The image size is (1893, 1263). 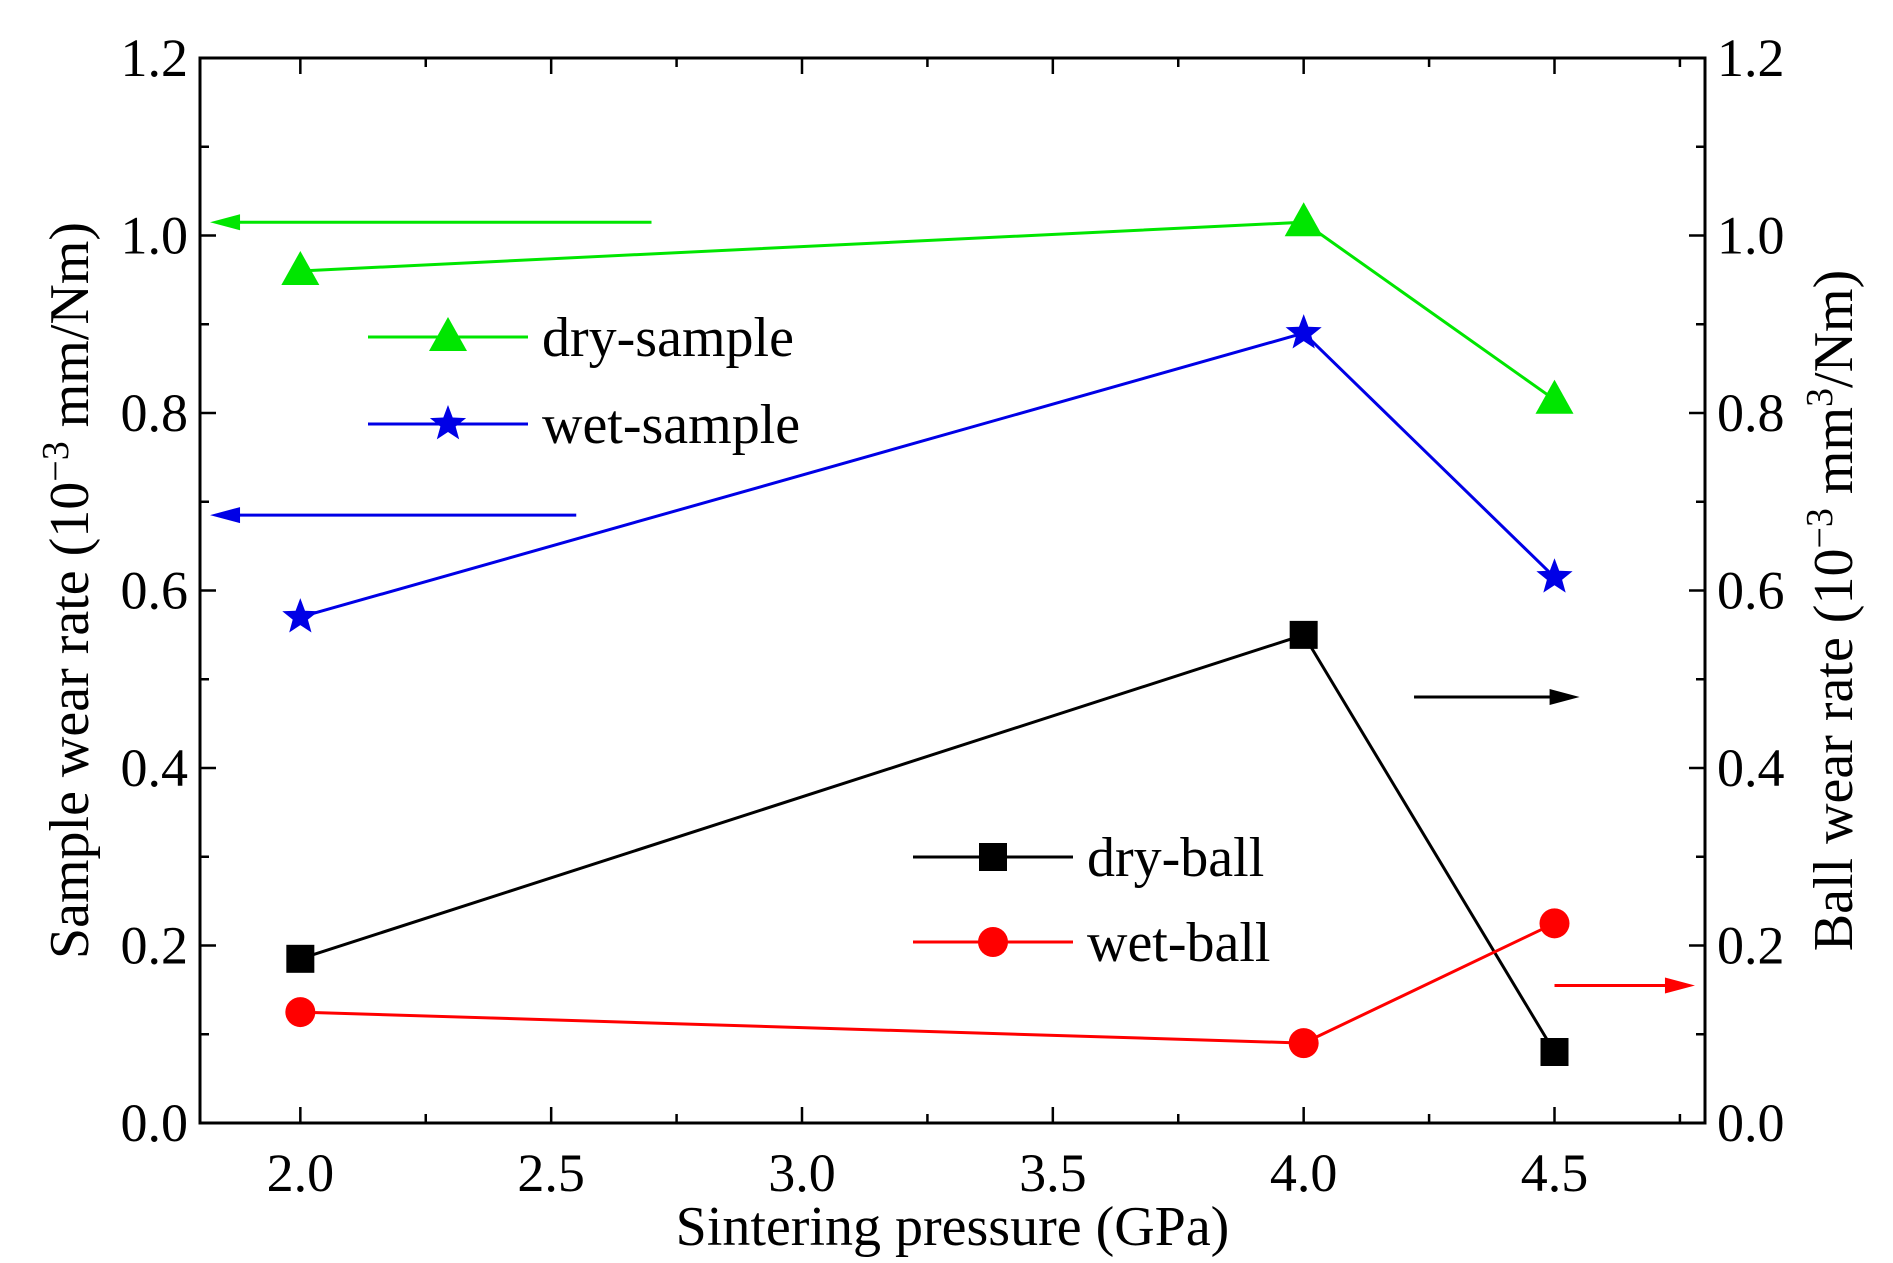 I want to click on dry-sample-axis-arrow, so click(x=431, y=222).